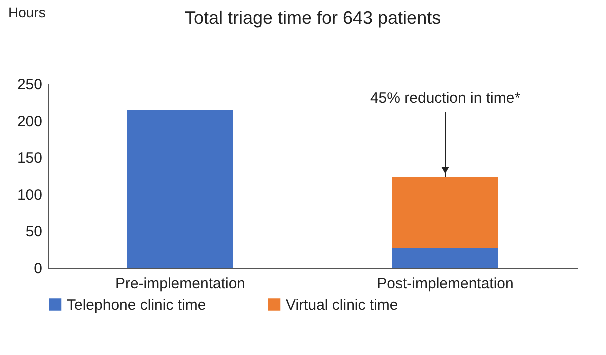  I want to click on y-tick-label: 150, so click(29, 159).